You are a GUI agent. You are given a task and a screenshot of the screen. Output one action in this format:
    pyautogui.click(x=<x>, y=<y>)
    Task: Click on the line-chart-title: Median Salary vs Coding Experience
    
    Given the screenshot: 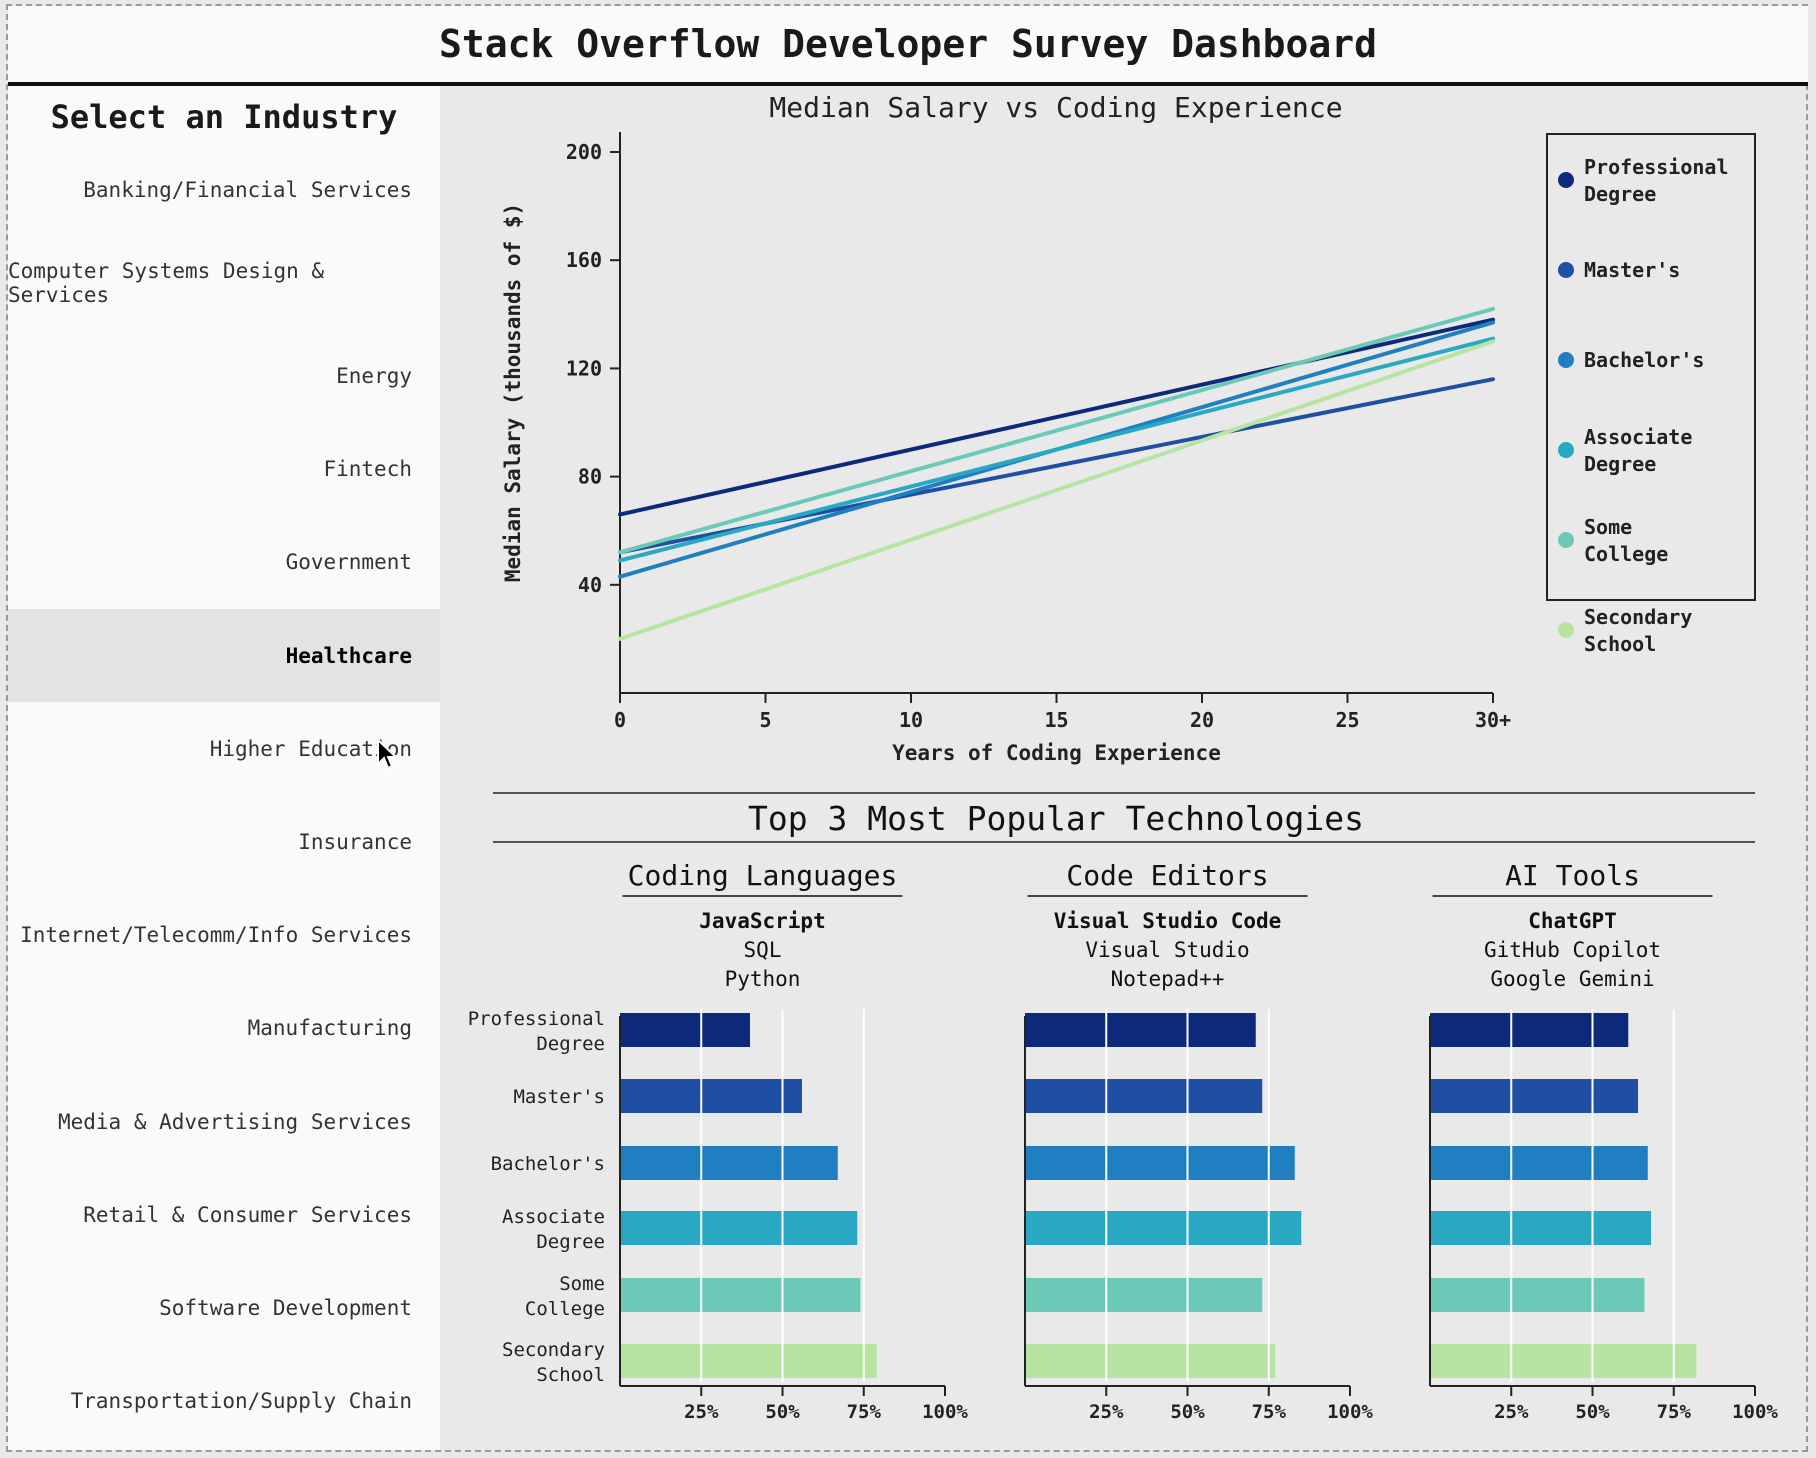 What is the action you would take?
    pyautogui.click(x=1055, y=107)
    